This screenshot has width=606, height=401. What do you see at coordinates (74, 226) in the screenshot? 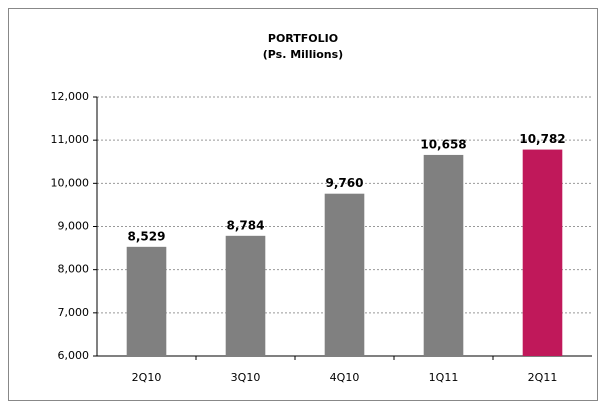
I see `y-tick-label: 9,000` at bounding box center [74, 226].